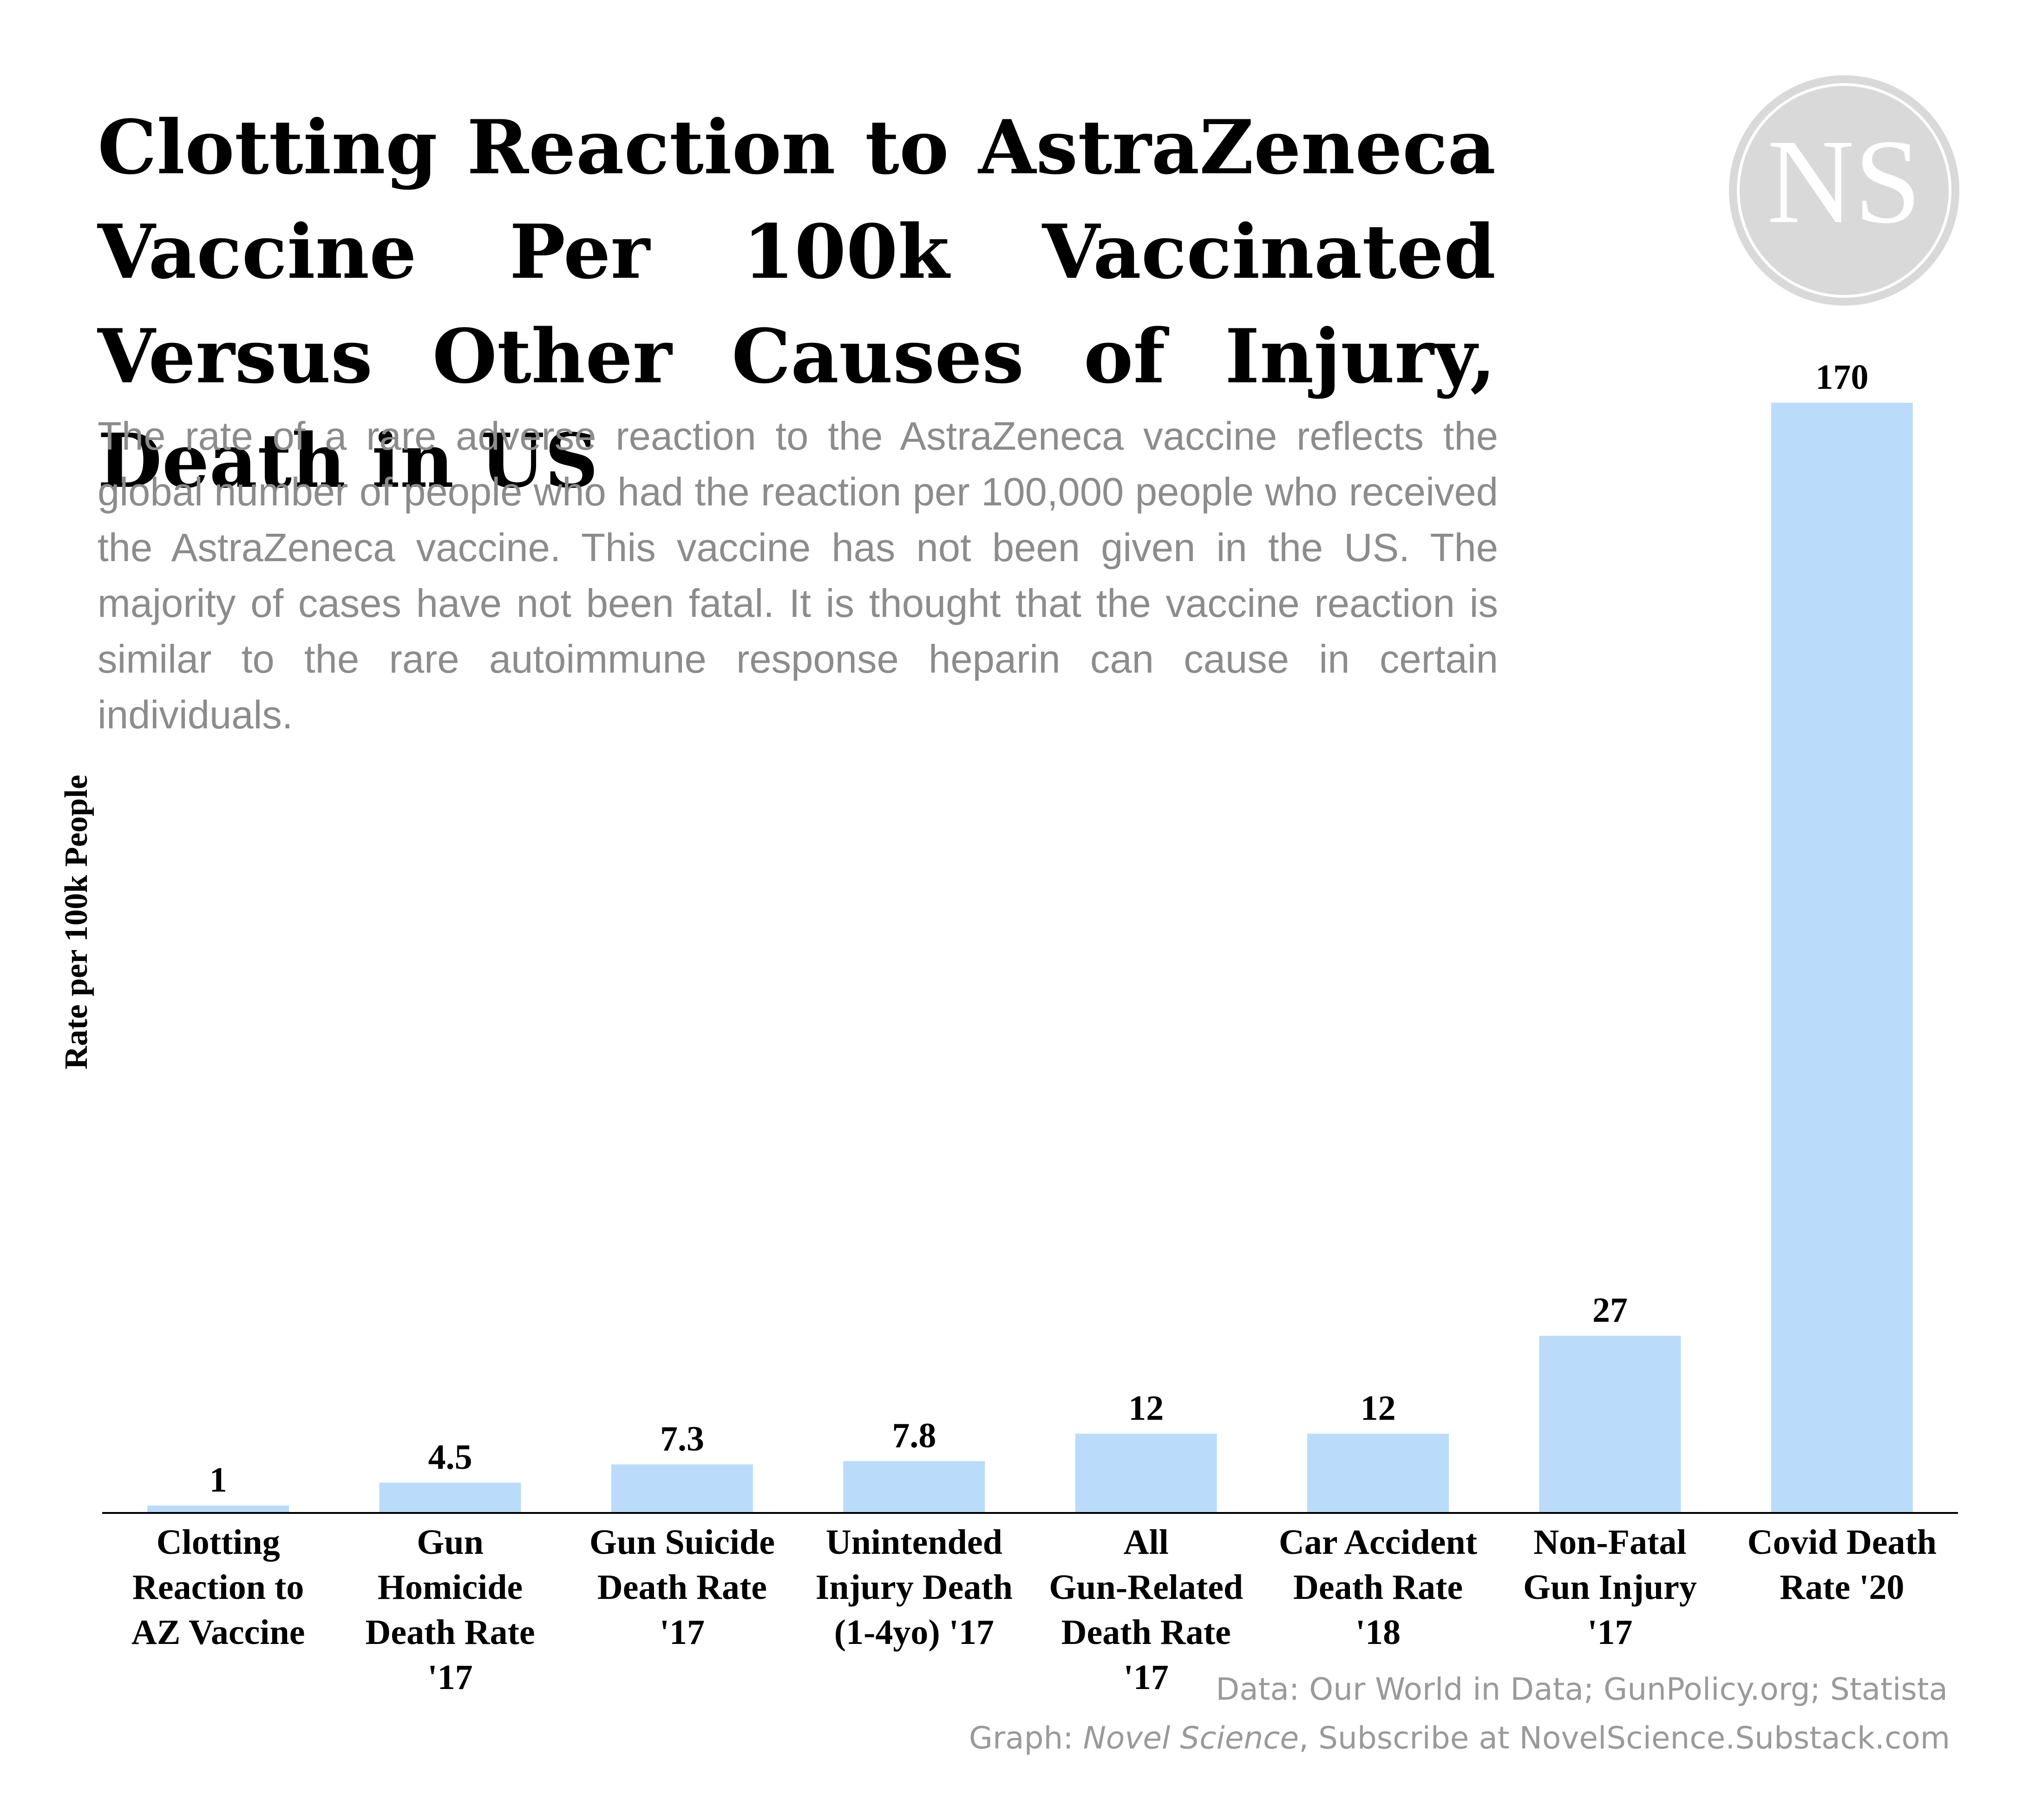  I want to click on category-label-line: '18, so click(1378, 1632).